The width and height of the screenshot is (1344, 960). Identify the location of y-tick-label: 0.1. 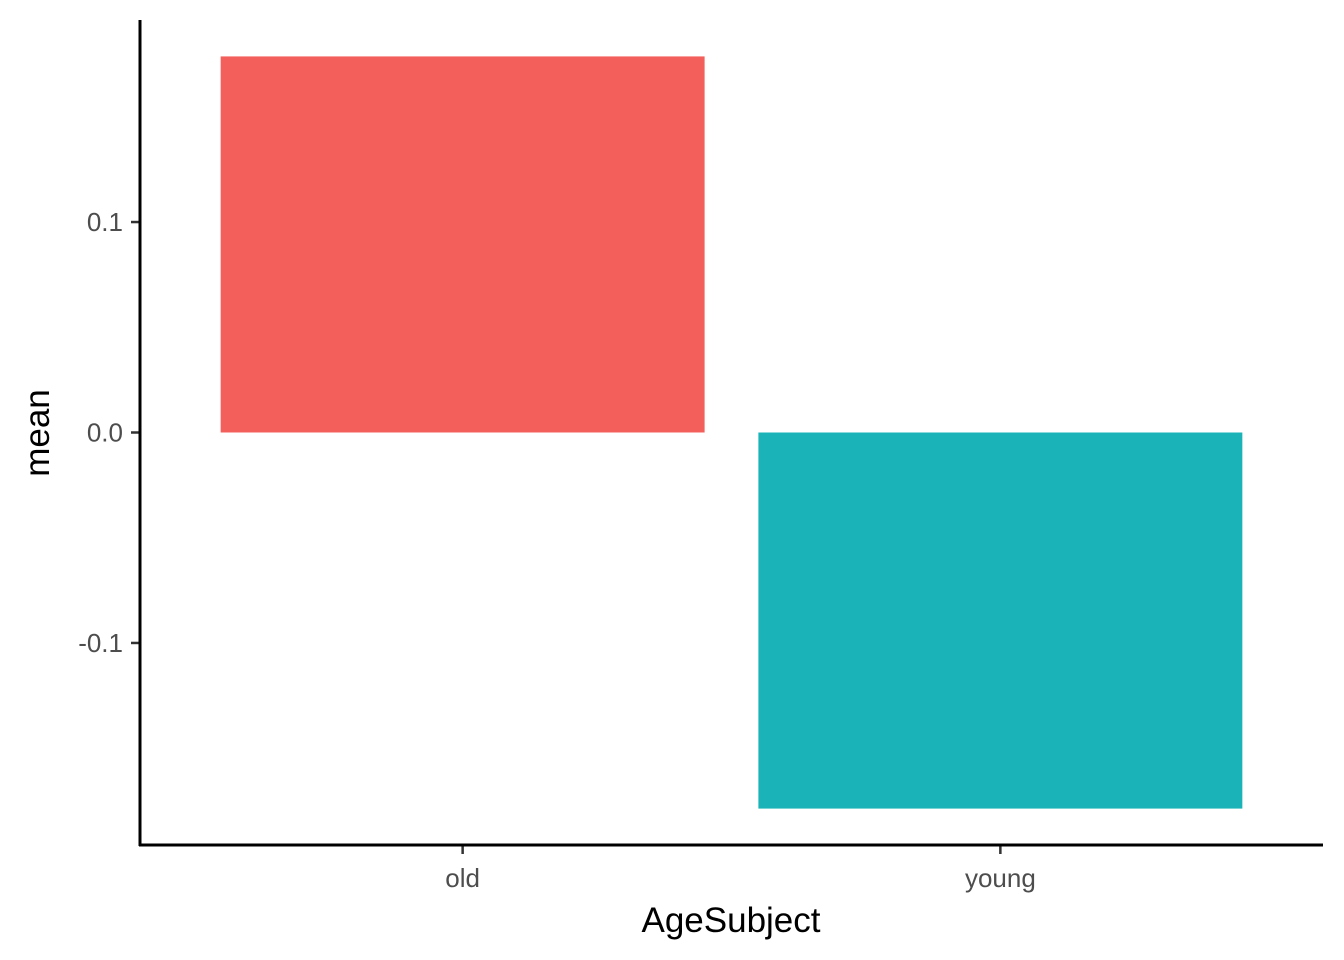
(105, 222).